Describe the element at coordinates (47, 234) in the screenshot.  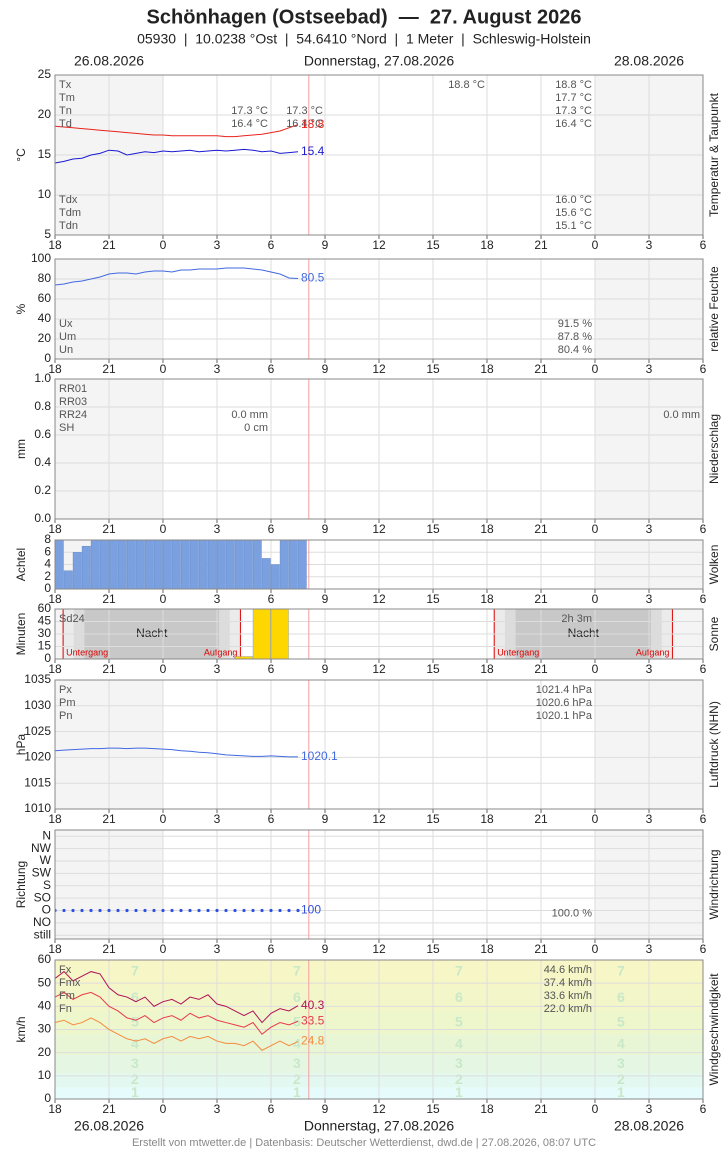
I see `y-tick-label: 5` at that location.